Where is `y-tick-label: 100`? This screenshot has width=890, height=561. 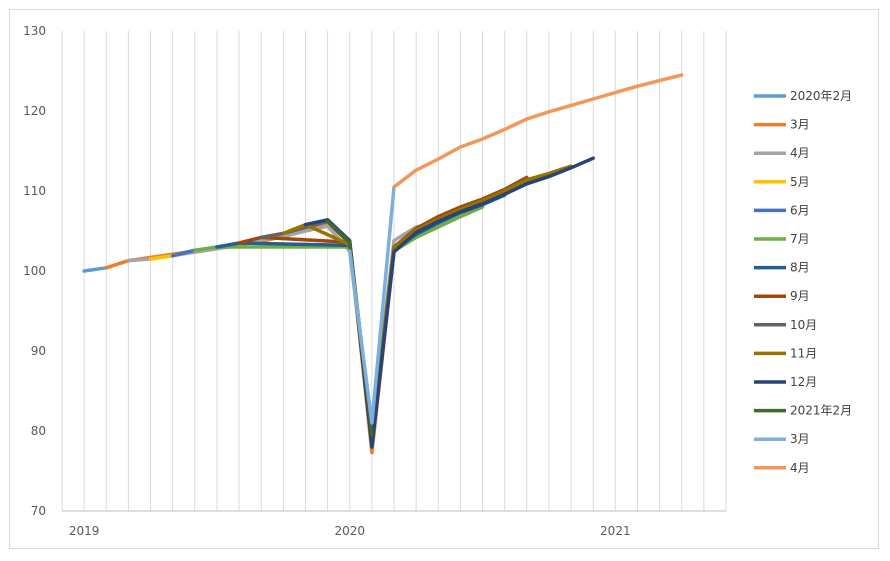
y-tick-label: 100 is located at coordinates (34, 271).